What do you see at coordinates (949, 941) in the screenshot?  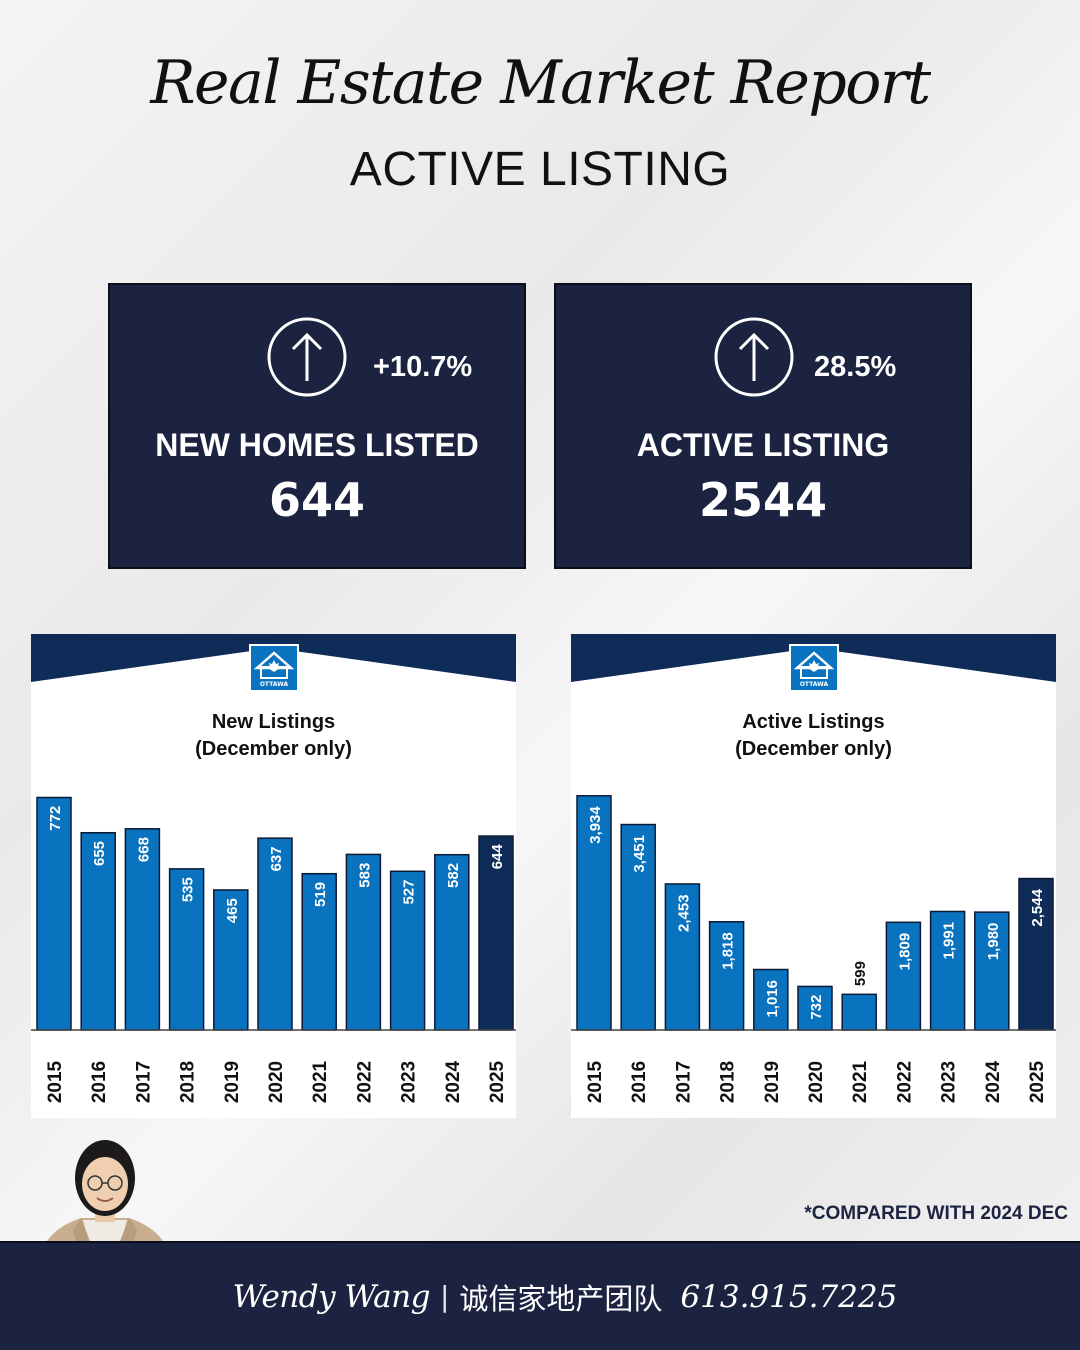 I see `data-label: 1,991` at bounding box center [949, 941].